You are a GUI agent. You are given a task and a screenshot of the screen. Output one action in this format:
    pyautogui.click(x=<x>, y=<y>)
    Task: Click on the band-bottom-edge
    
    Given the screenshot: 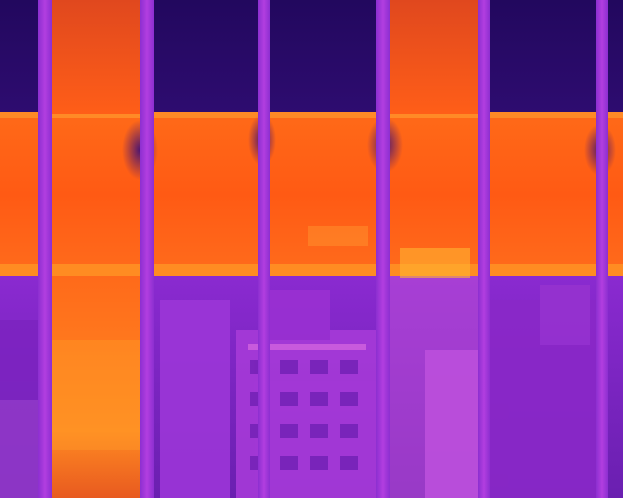 What is the action you would take?
    pyautogui.click(x=311, y=270)
    